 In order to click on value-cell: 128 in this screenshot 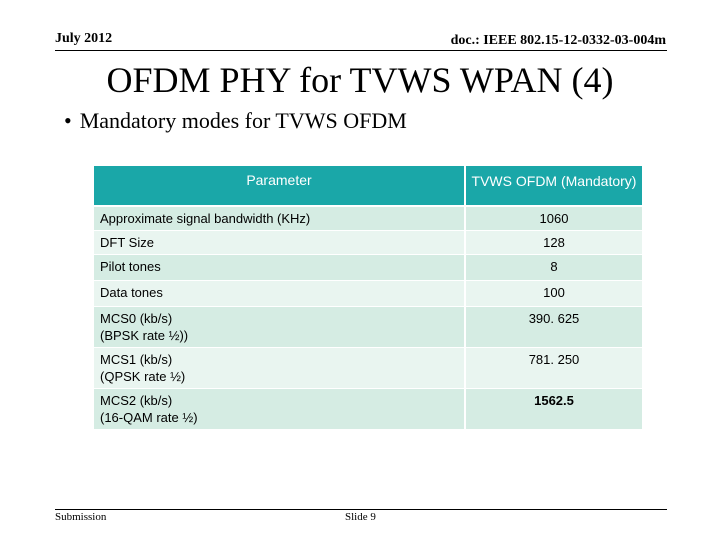, I will do `click(554, 243)`.